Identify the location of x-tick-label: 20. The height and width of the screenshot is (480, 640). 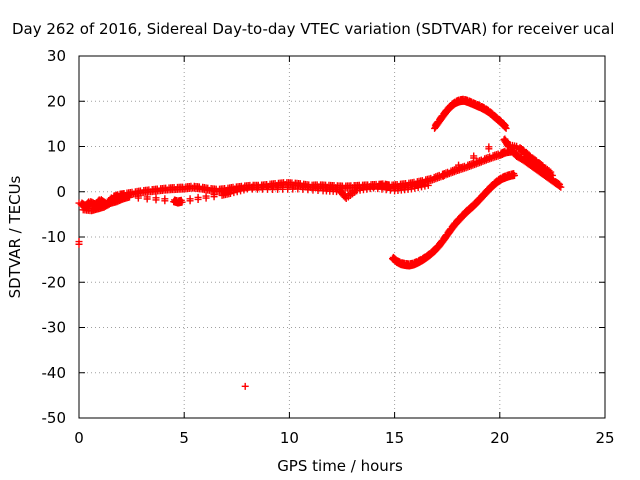
(499, 438).